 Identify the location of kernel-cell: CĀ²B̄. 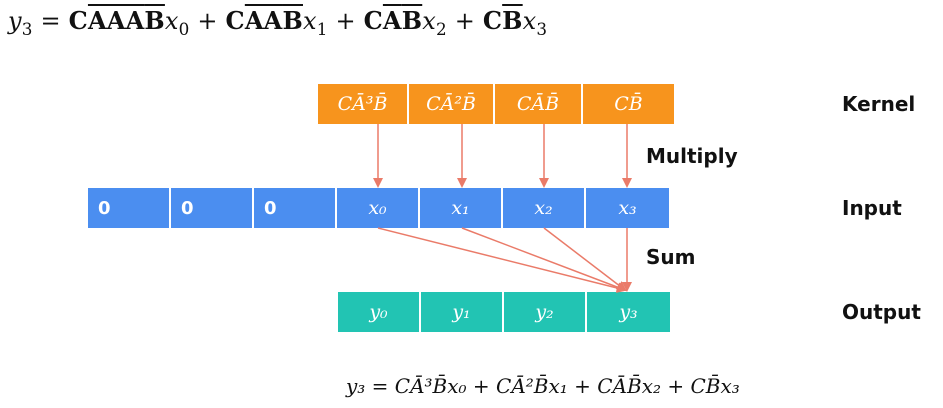
(452, 104).